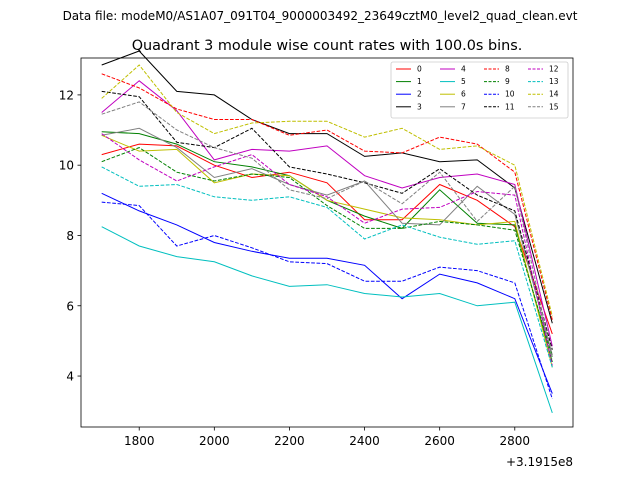 The image size is (640, 484). What do you see at coordinates (463, 81) in the screenshot?
I see `legend-label-5: 5` at bounding box center [463, 81].